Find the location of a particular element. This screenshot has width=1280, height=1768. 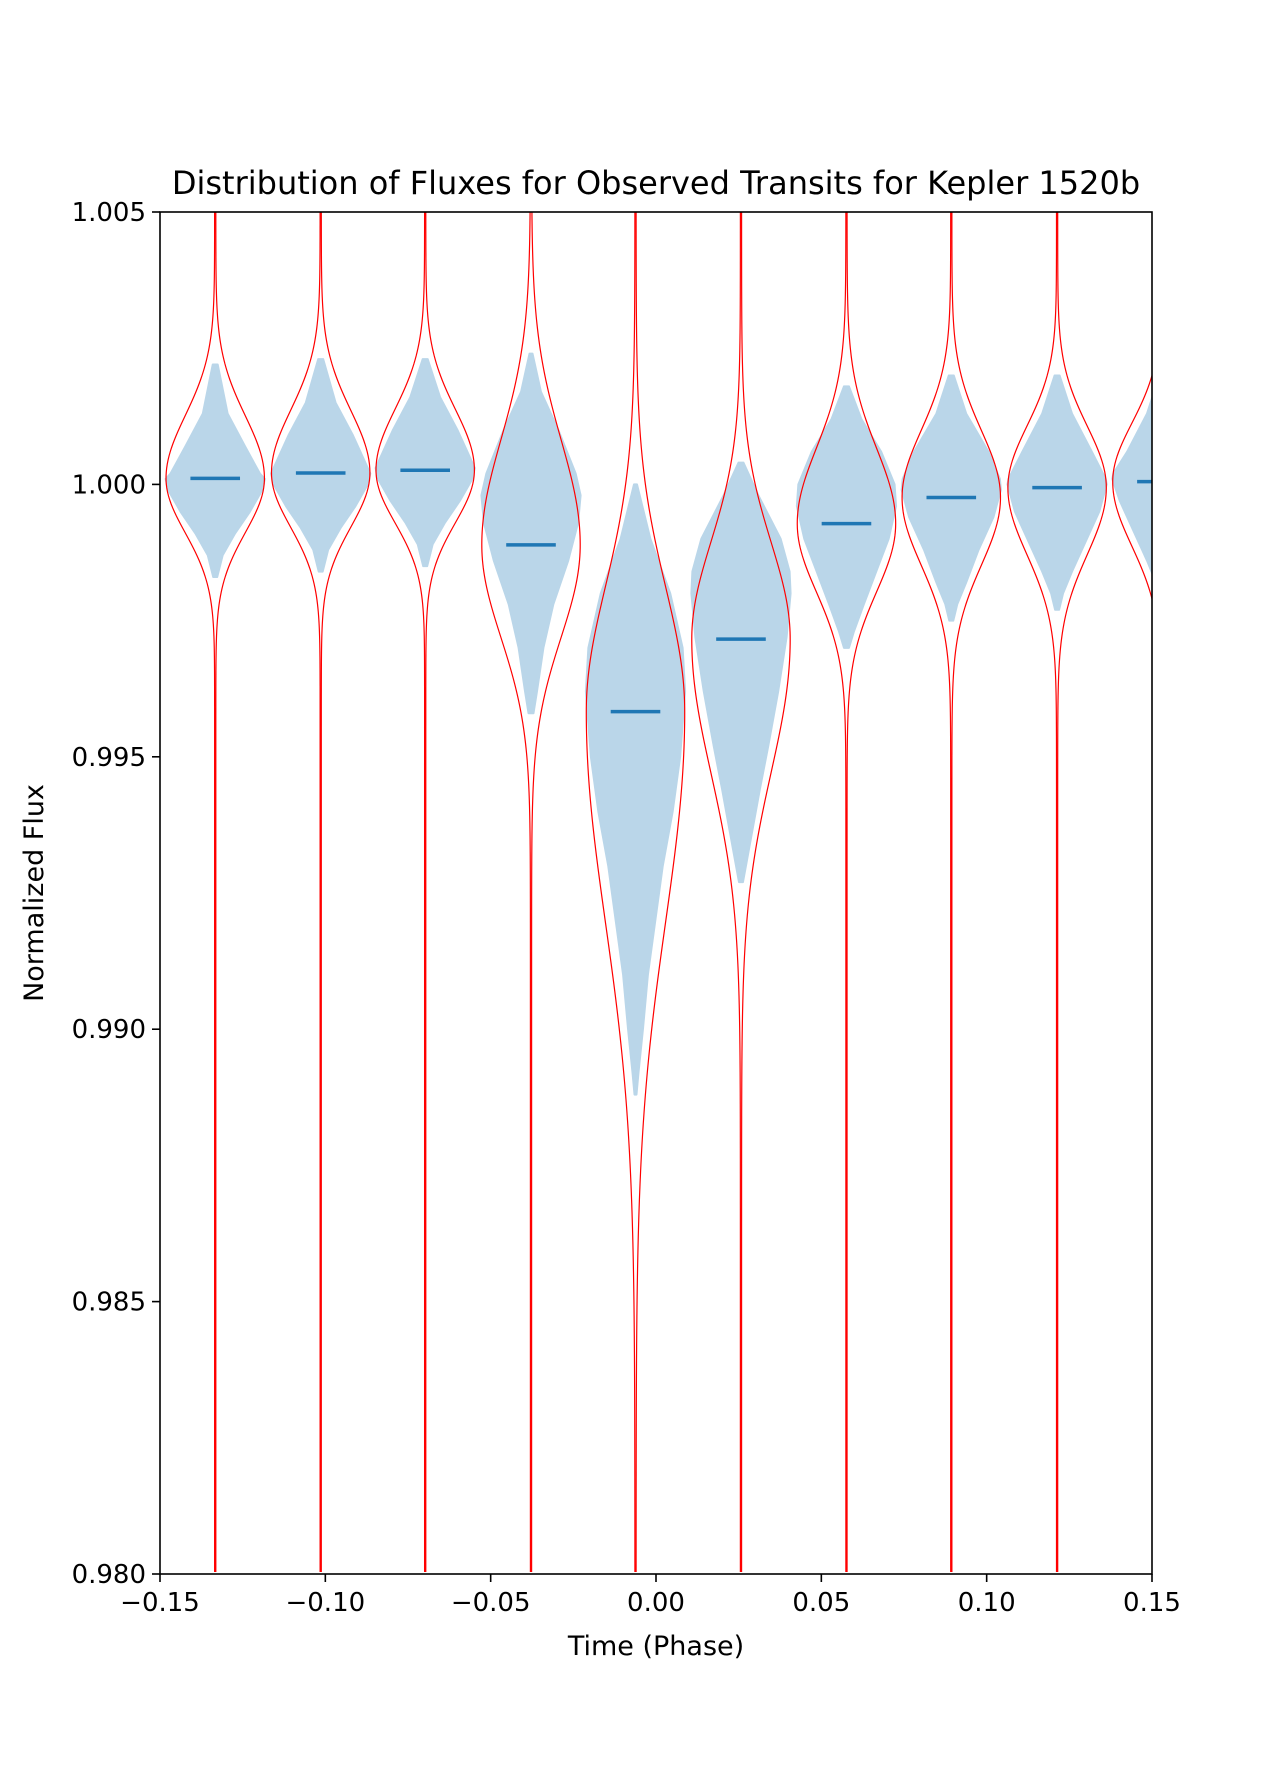

medians-group is located at coordinates (671, 591).